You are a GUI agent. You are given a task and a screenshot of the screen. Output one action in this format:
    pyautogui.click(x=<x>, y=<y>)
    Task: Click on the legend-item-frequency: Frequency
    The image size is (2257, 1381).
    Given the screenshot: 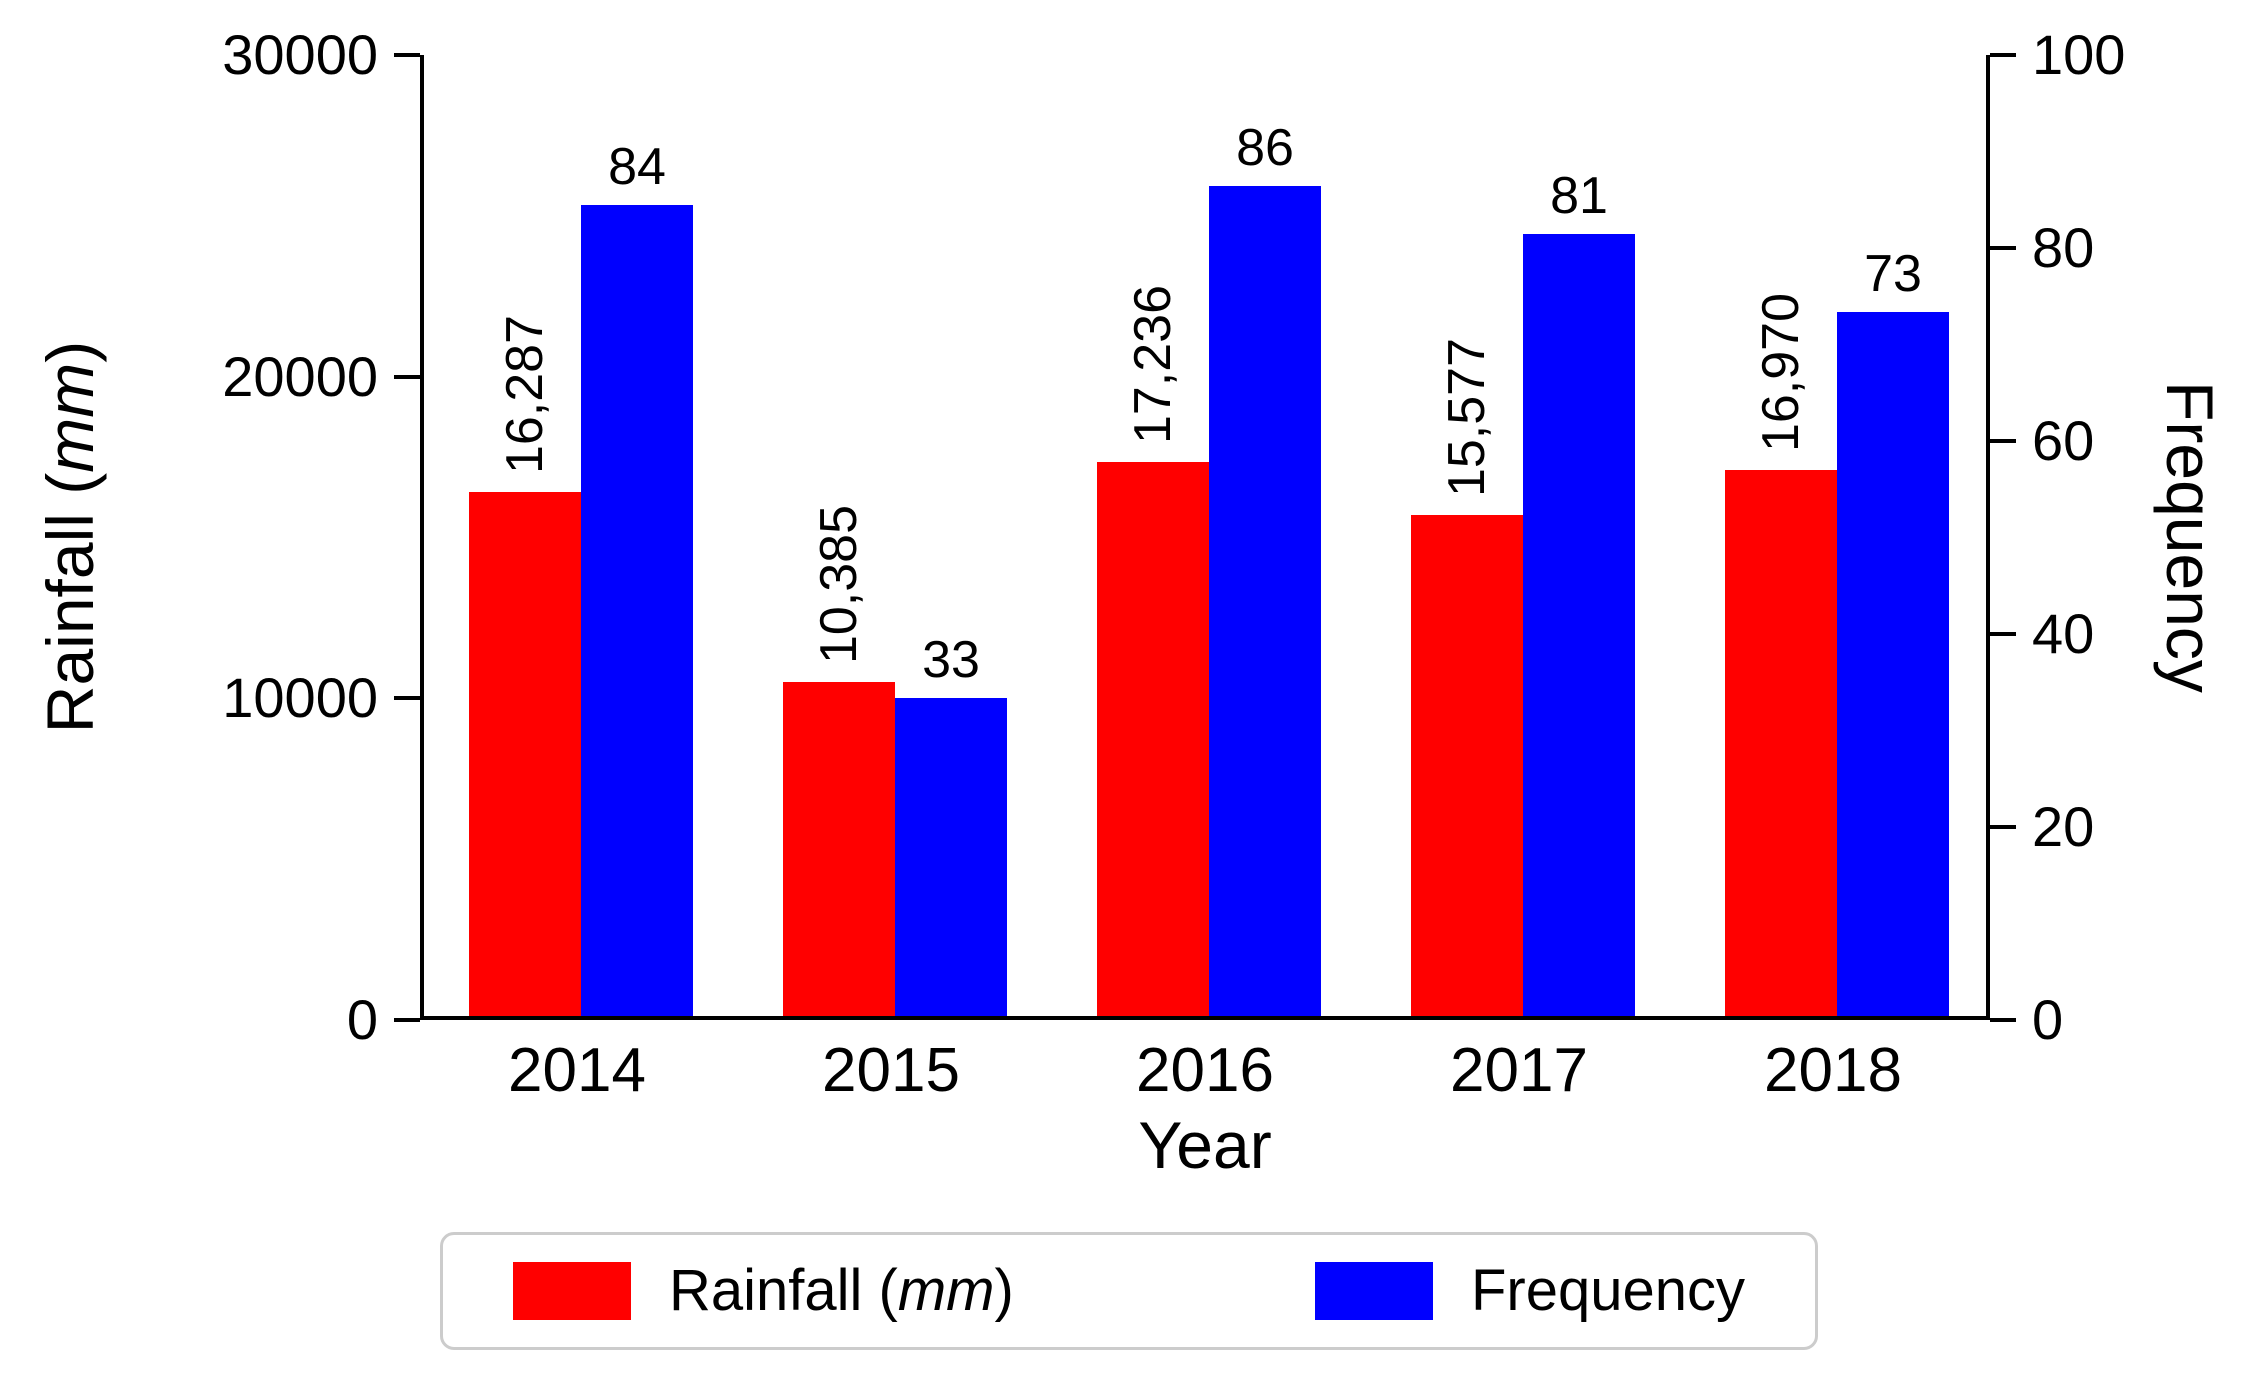 What is the action you would take?
    pyautogui.click(x=1529, y=1290)
    